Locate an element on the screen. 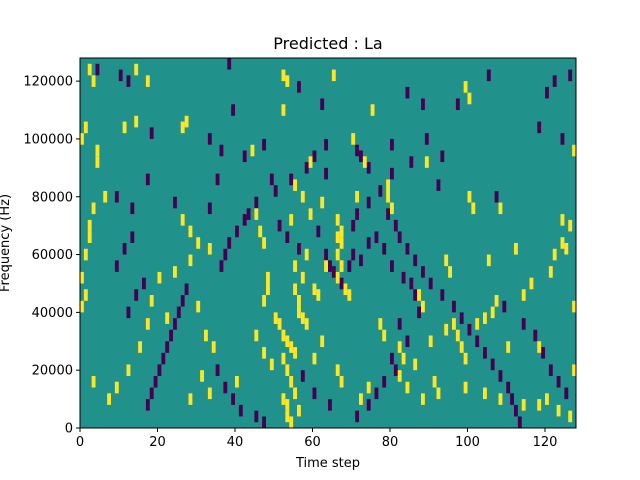 The image size is (640, 480). x-axis: 0 20 40 60 80 100 120 is located at coordinates (316, 439).